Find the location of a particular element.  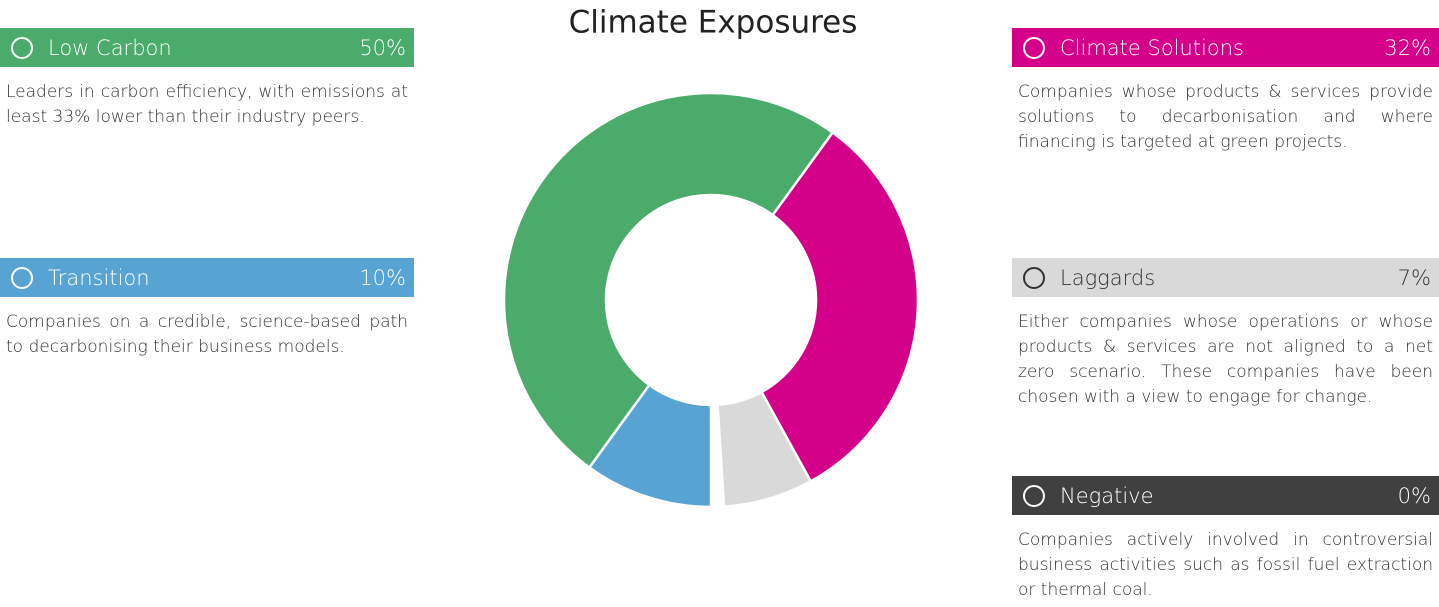

legend-name: Laggards is located at coordinates (1108, 277).